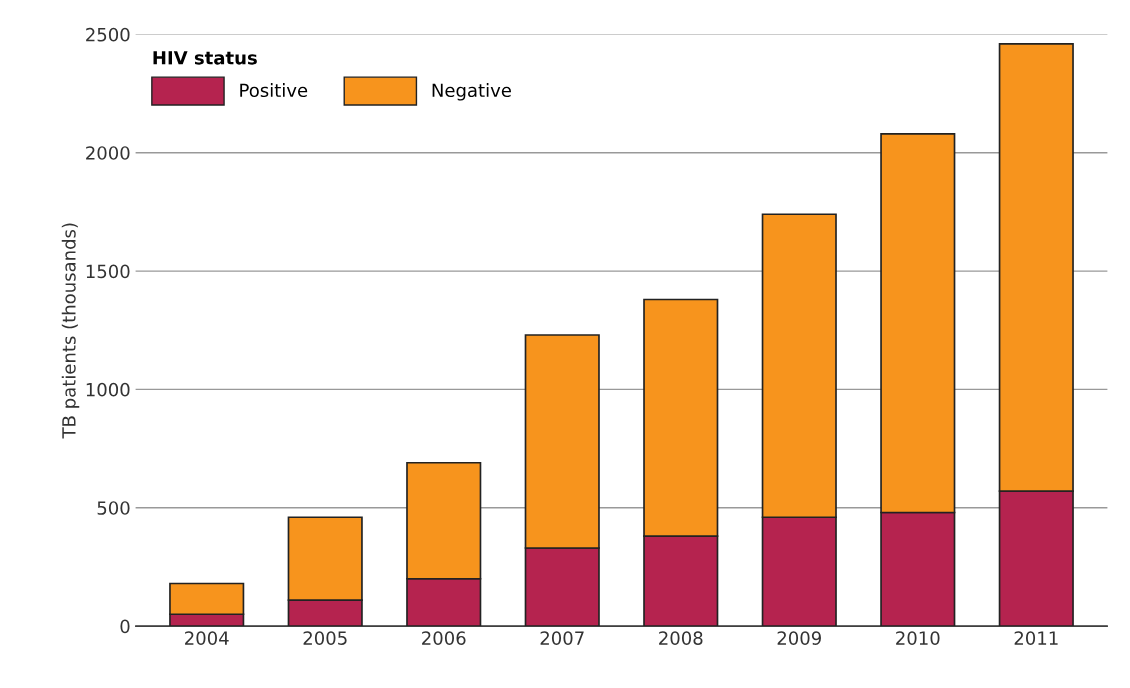 Image resolution: width=1130 pixels, height=688 pixels. I want to click on x-tick-label: 2011, so click(1036, 638).